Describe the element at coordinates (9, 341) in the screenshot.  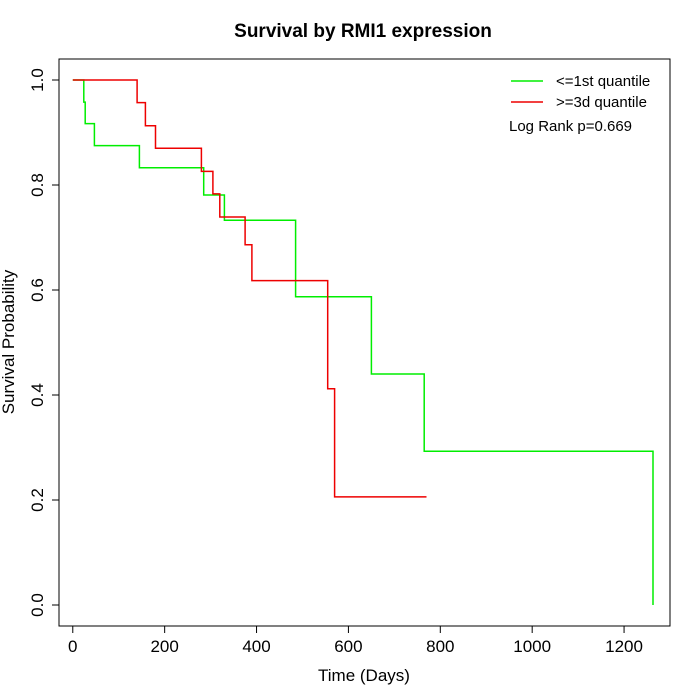
I see `y-axis-label: Survival Probability` at that location.